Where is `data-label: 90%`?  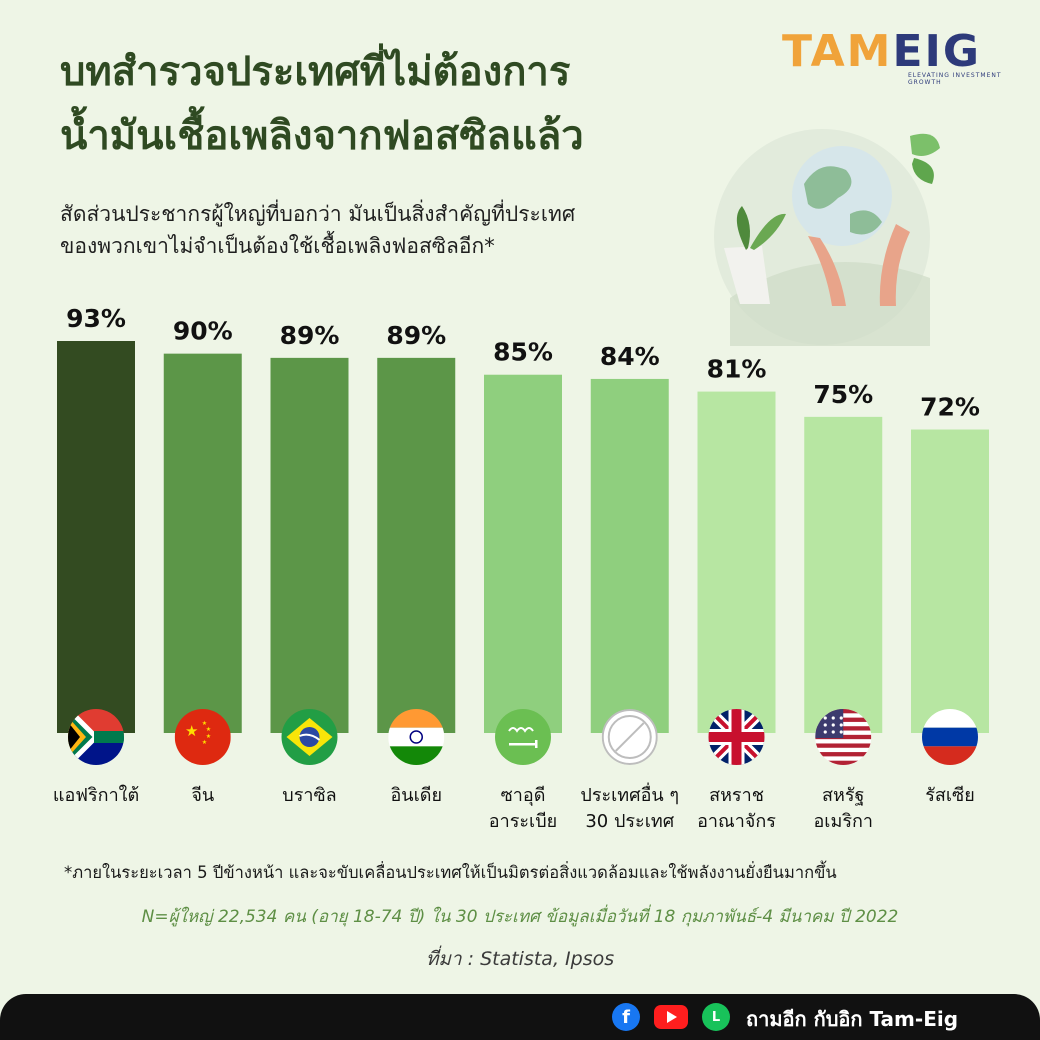
data-label: 90% is located at coordinates (203, 331).